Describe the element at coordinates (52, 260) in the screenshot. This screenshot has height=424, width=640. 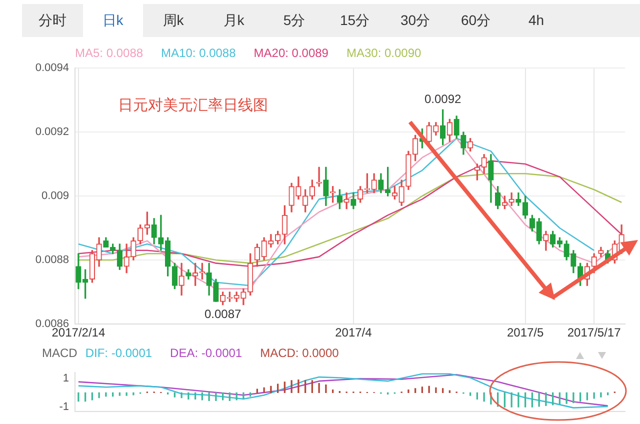
I see `y-tick-label: 0.0088` at that location.